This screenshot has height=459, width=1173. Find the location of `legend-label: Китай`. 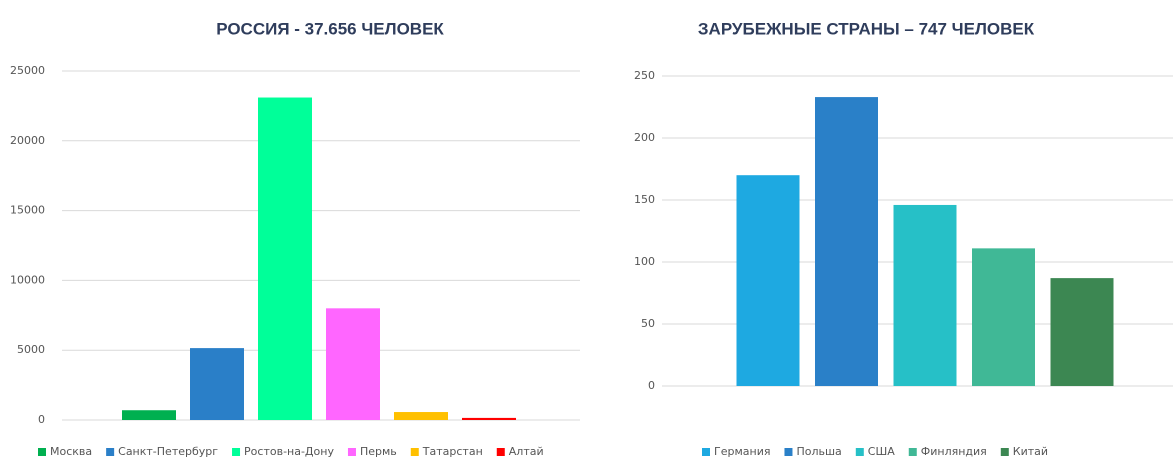

legend-label: Китай is located at coordinates (1030, 451).